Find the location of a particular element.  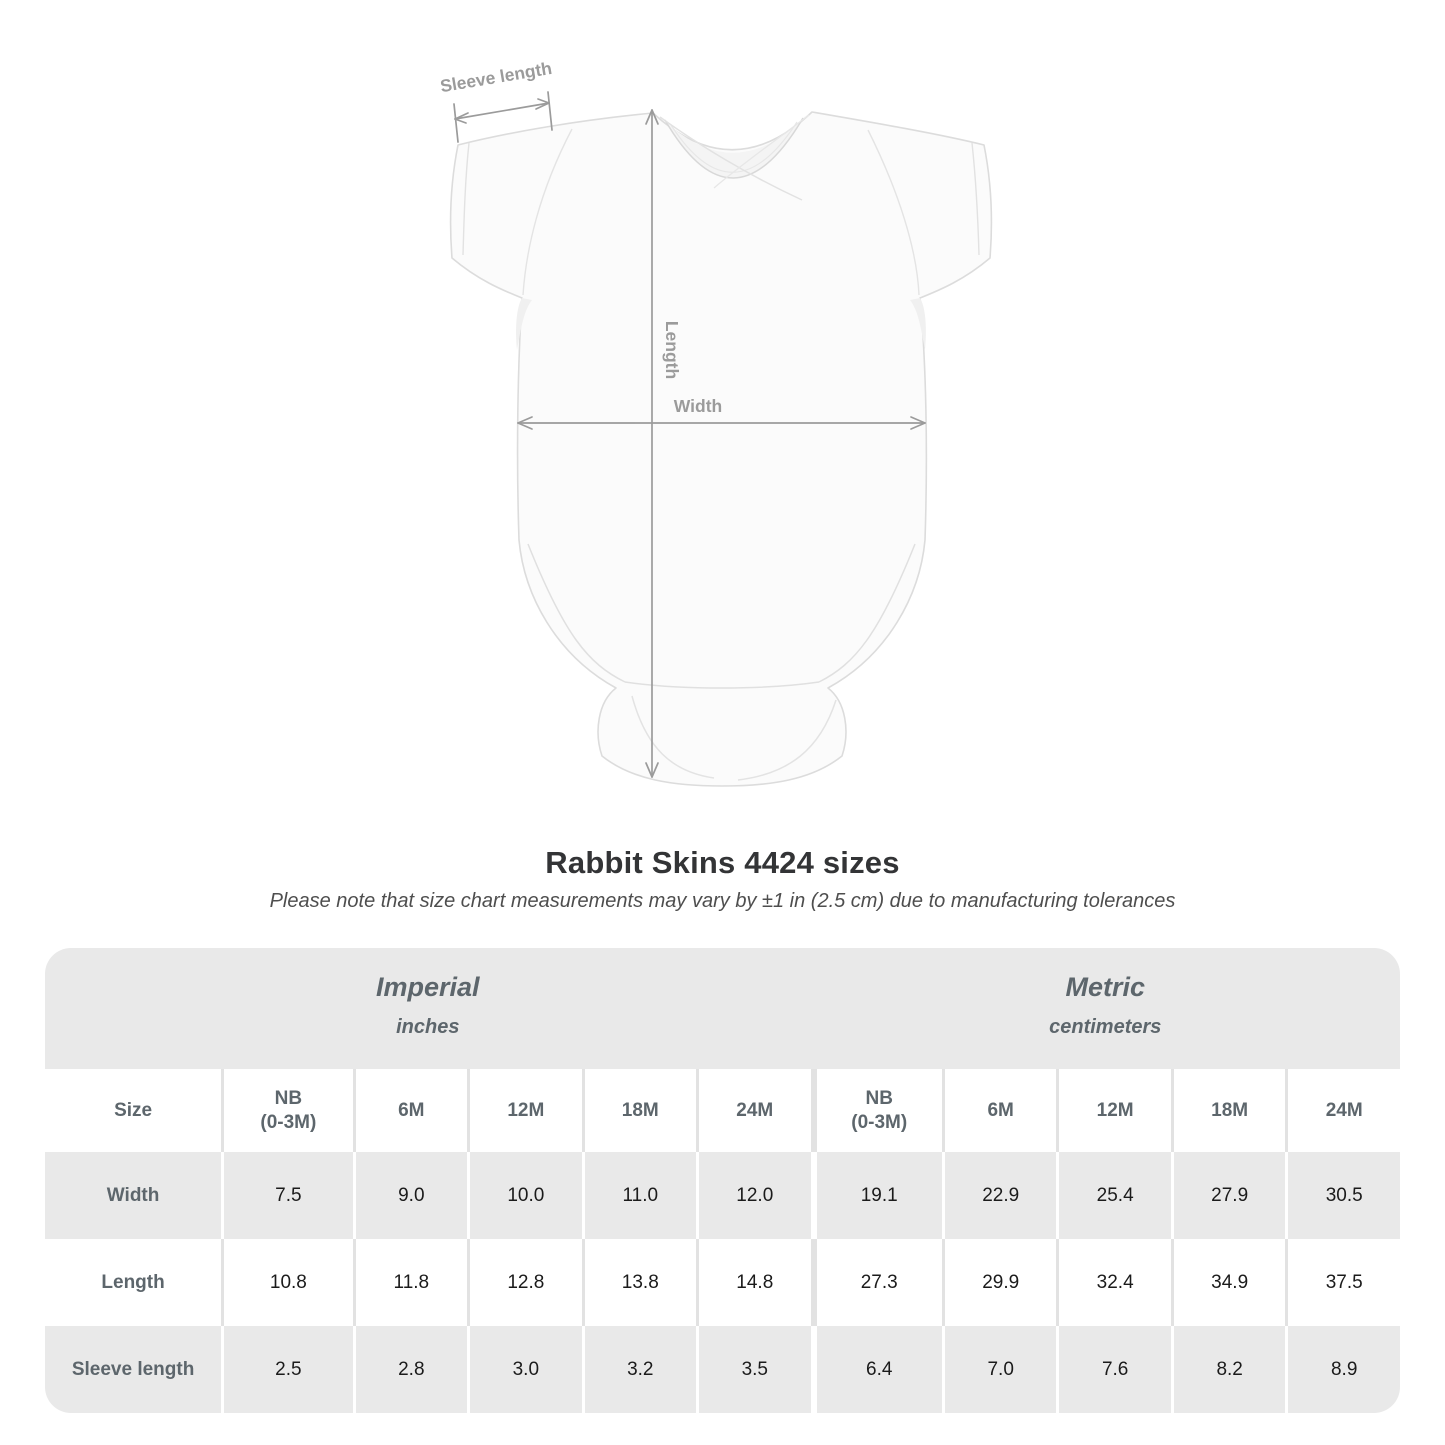

cell-value: 12.0 is located at coordinates (753, 1195).